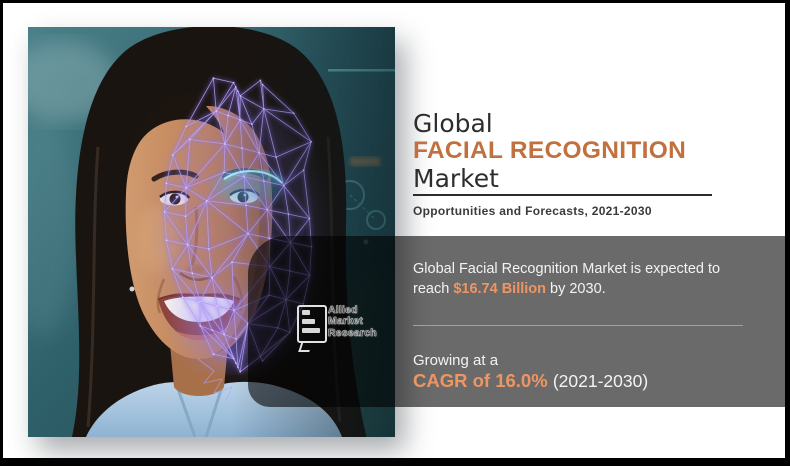  What do you see at coordinates (532, 211) in the screenshot?
I see `subtitle-forecast-period: Opportunities and Forecasts, 2021-2030` at bounding box center [532, 211].